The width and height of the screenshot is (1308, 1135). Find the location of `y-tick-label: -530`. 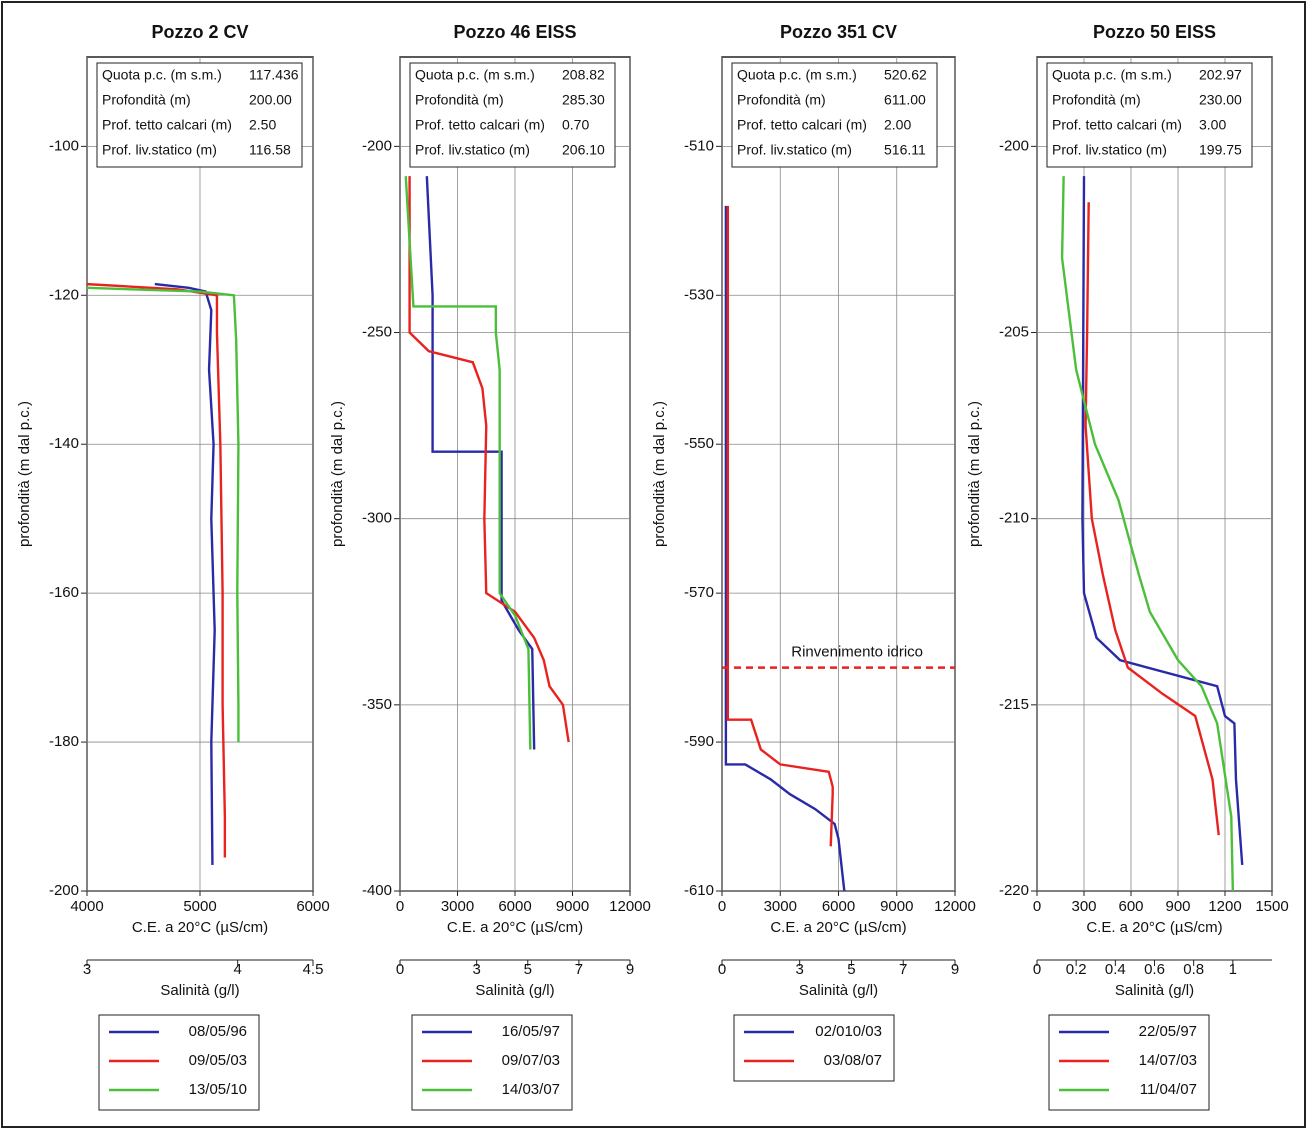

y-tick-label: -530 is located at coordinates (699, 294).